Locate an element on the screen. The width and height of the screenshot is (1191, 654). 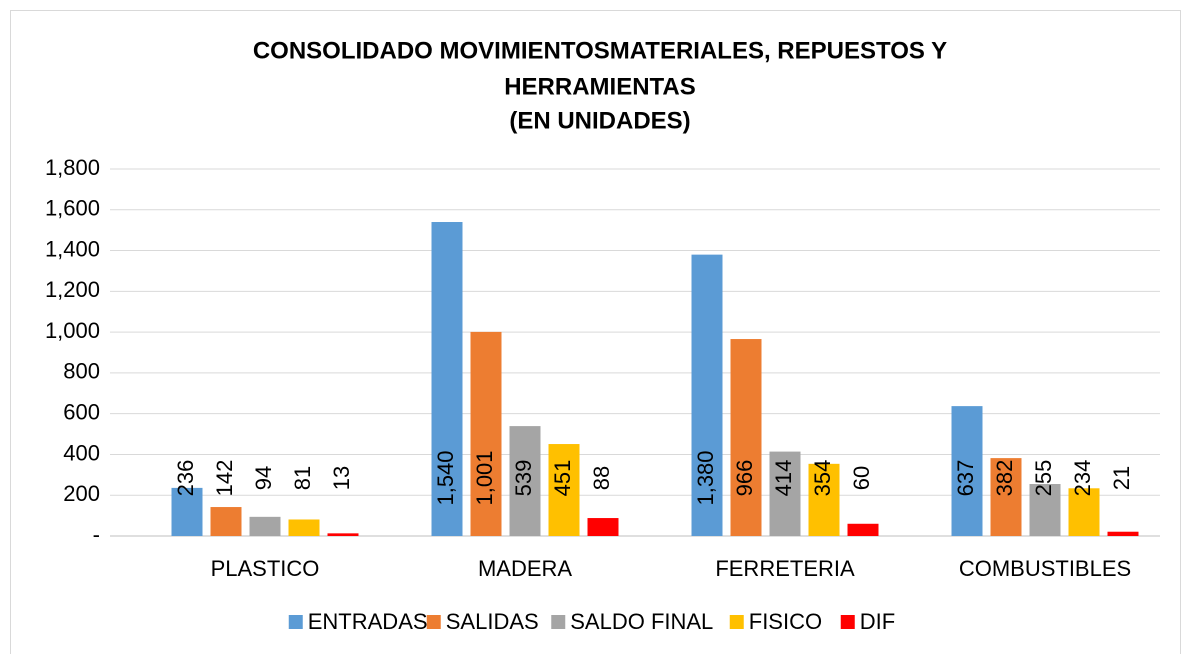
data-label: 354 is located at coordinates (822, 478).